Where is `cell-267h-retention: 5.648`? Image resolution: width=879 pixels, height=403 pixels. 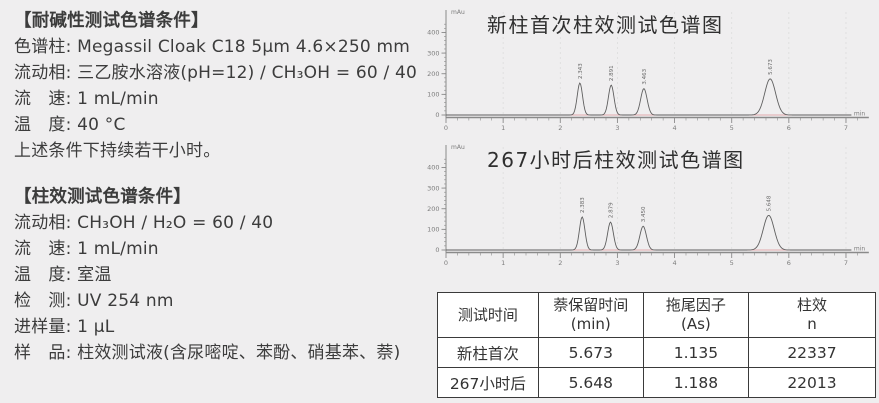
cell-267h-retention: 5.648 is located at coordinates (590, 382).